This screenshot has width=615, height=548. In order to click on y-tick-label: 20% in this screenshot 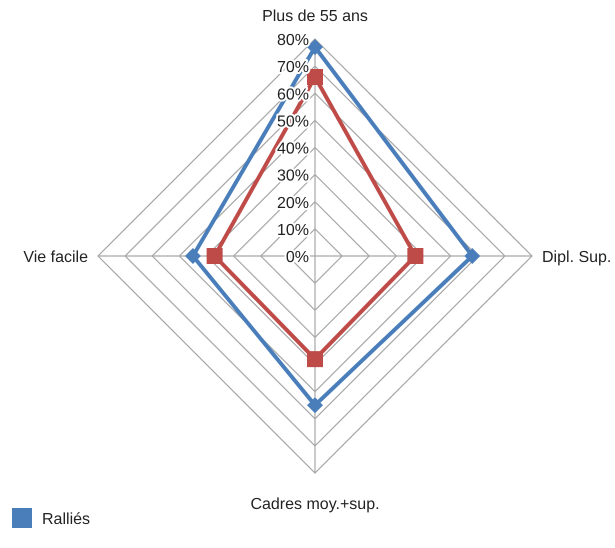, I will do `click(292, 203)`.